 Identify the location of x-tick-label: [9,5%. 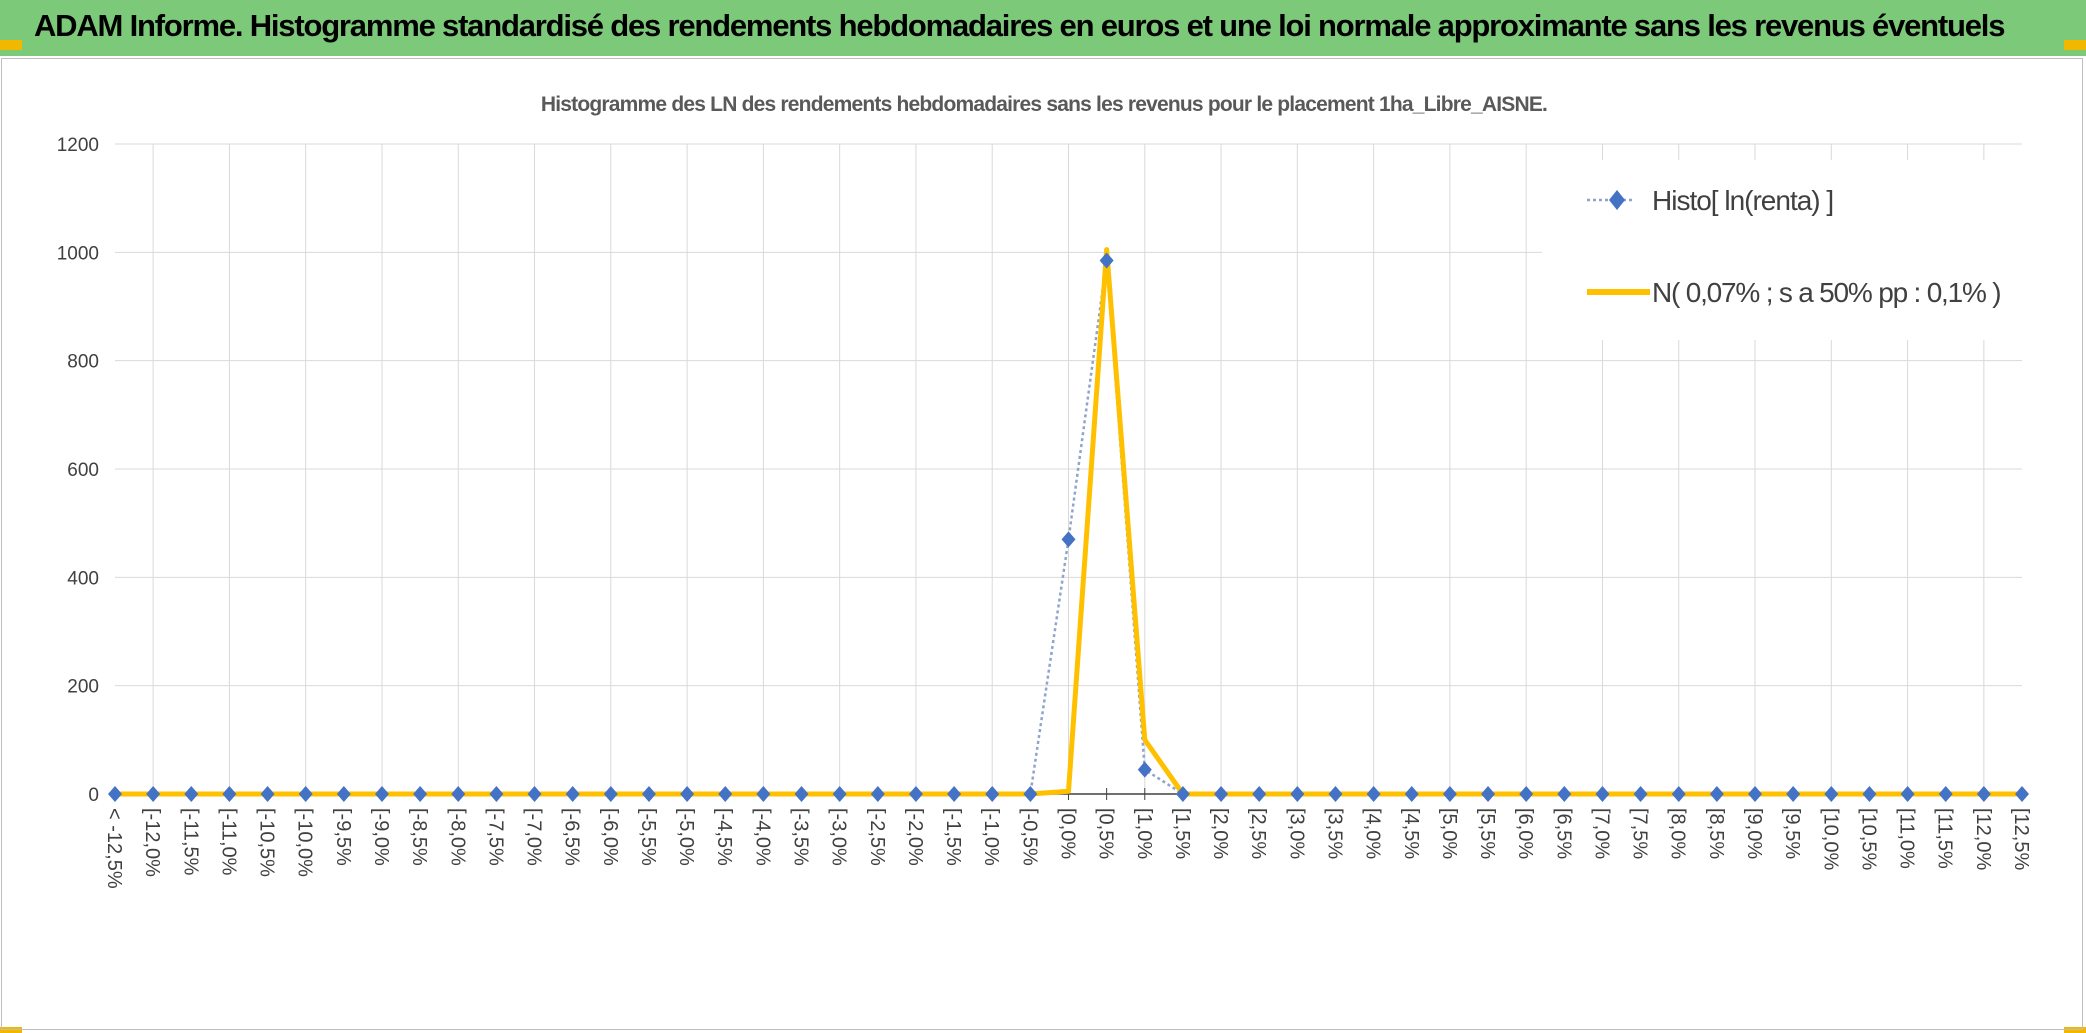
(1792, 833).